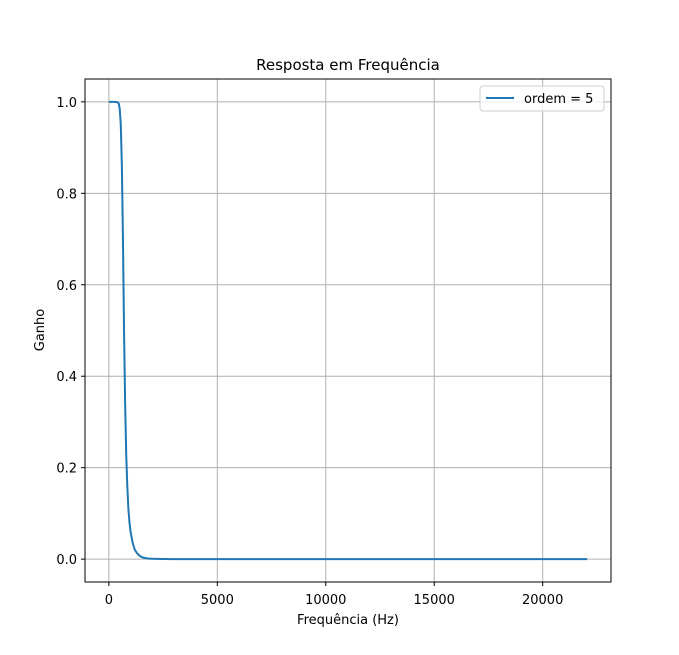  What do you see at coordinates (325, 600) in the screenshot?
I see `x-tick-label: 10000` at bounding box center [325, 600].